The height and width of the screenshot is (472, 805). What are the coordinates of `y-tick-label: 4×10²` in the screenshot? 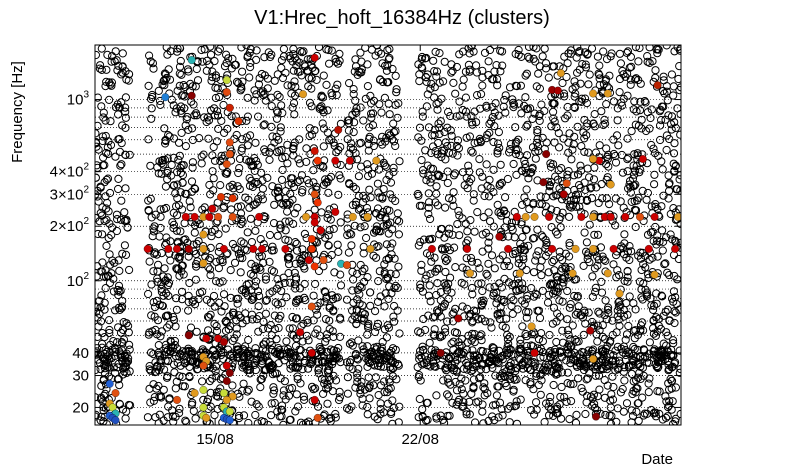 It's located at (70, 171).